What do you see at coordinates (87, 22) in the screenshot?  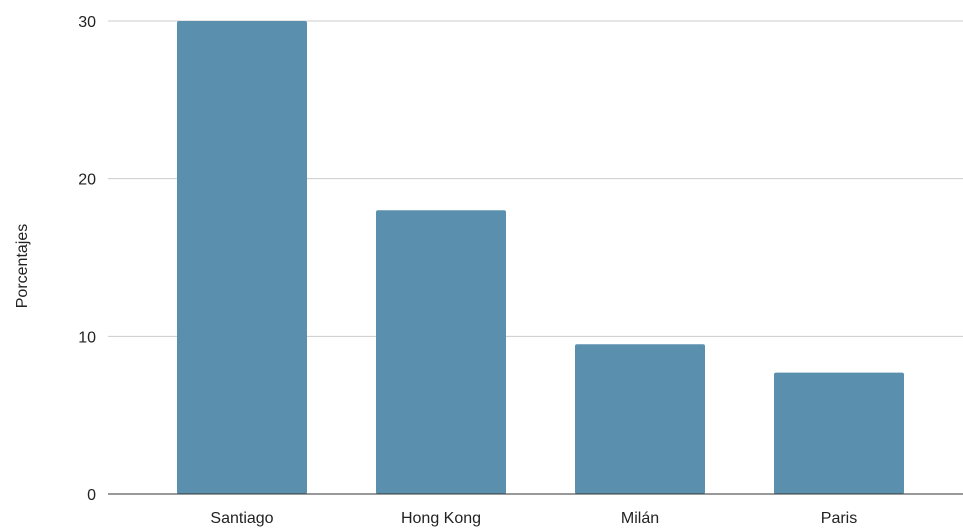 I see `y-tick-label: 30` at bounding box center [87, 22].